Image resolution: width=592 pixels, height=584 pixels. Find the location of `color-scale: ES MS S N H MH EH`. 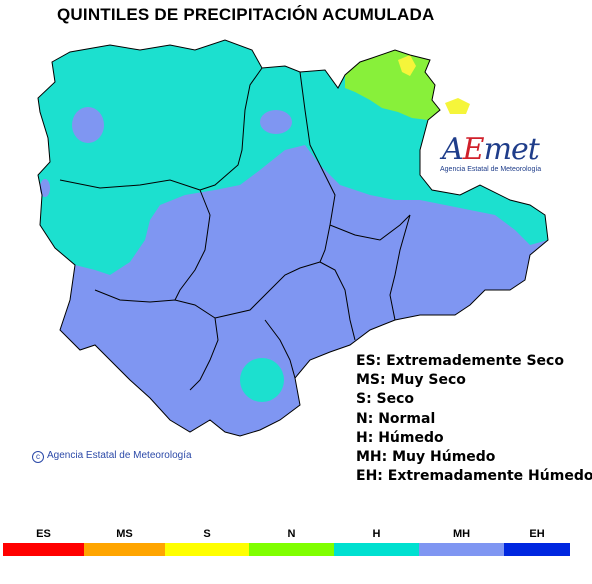

color-scale: ES MS S N H MH EH is located at coordinates (286, 542).